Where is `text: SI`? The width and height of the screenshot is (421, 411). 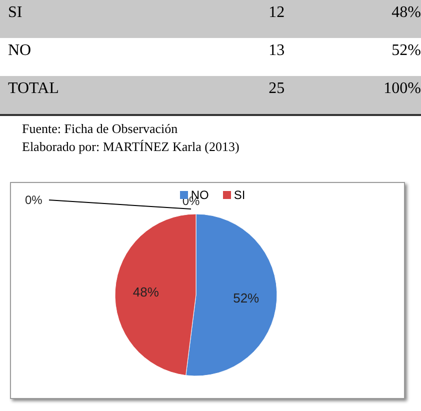 text: SI is located at coordinates (15, 13).